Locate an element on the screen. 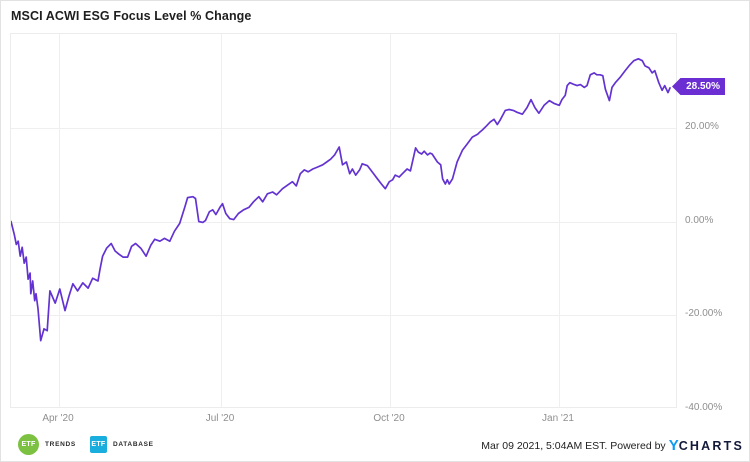 The height and width of the screenshot is (462, 750). x-tick-label: Apr '20 is located at coordinates (58, 418).